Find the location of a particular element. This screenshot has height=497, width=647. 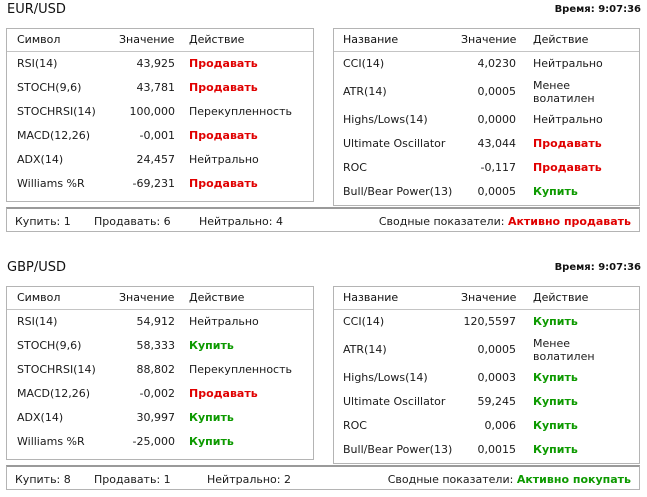

table-row: STOCHRSI(14) 88,802 Перекупленность is located at coordinates (160, 370).